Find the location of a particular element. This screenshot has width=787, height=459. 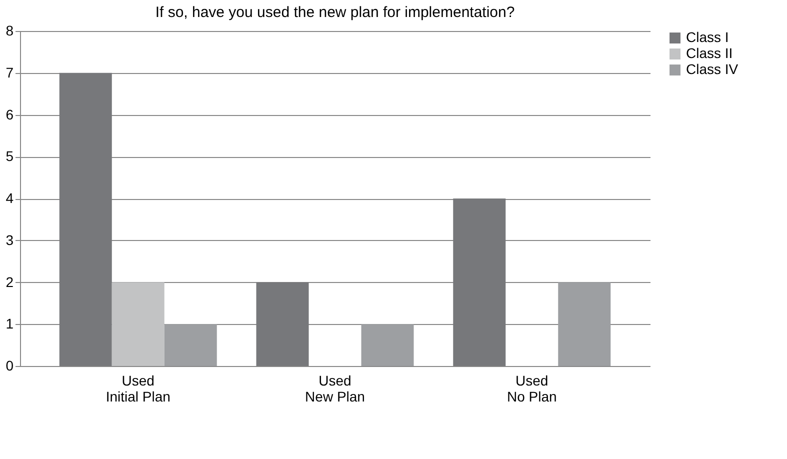

y-tick-label: 4 is located at coordinates (10, 198).